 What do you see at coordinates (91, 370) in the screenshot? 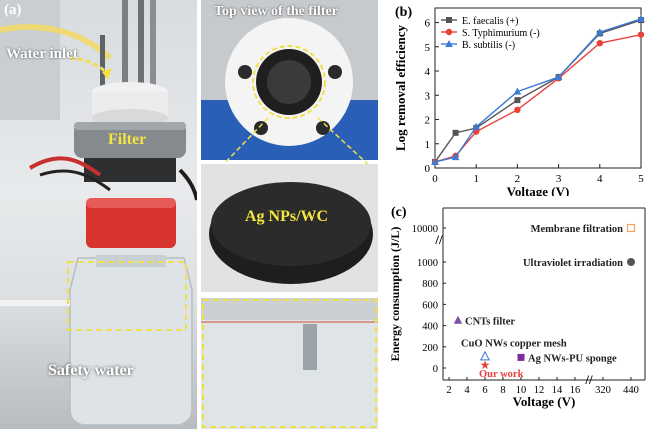
I see `safety-water-label: Safety water` at bounding box center [91, 370].